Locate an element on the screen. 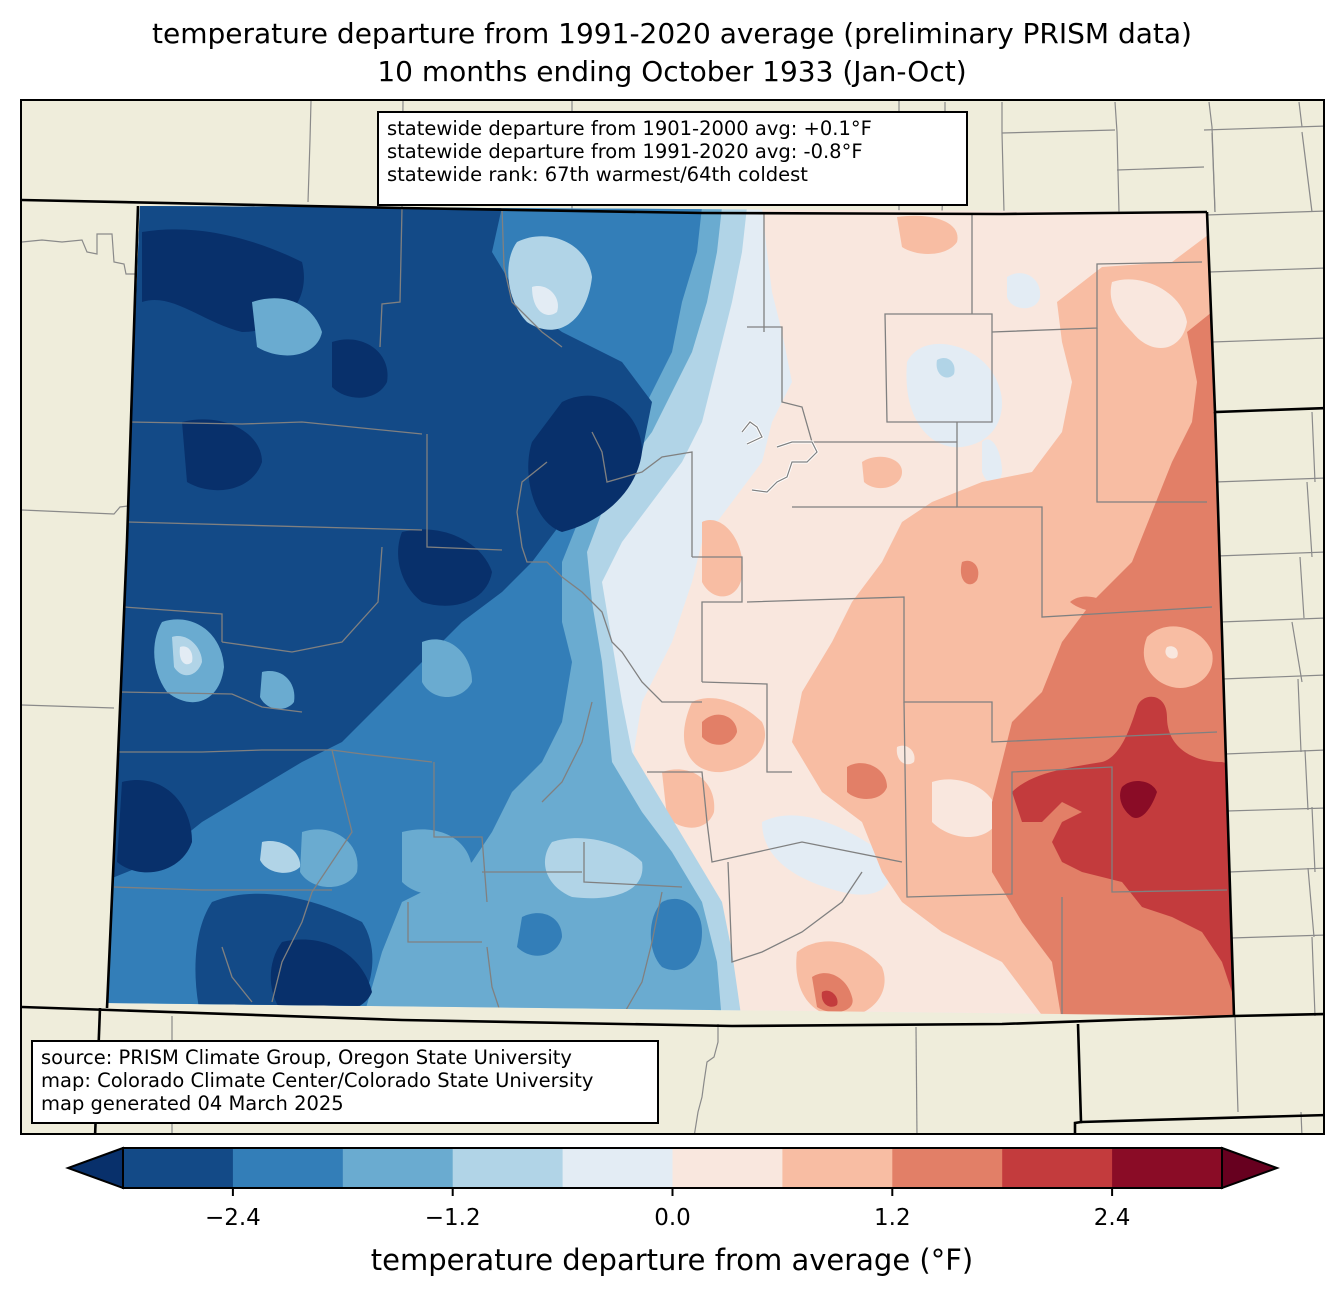  colorbar-extend-under is located at coordinates (94, 1168).